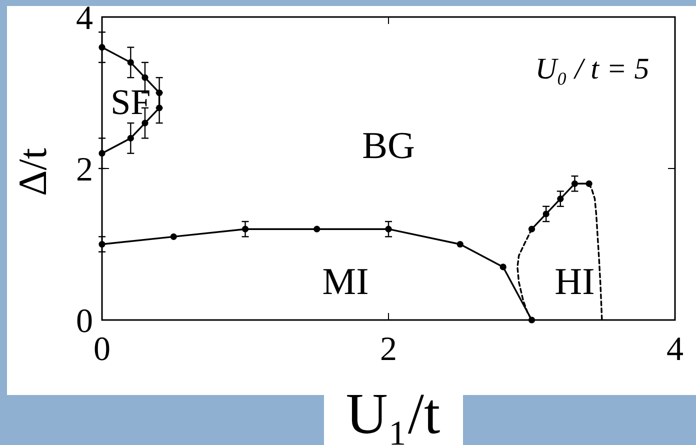 Image resolution: width=696 pixels, height=445 pixels. What do you see at coordinates (388, 349) in the screenshot?
I see `x-tick-label: 2` at bounding box center [388, 349].